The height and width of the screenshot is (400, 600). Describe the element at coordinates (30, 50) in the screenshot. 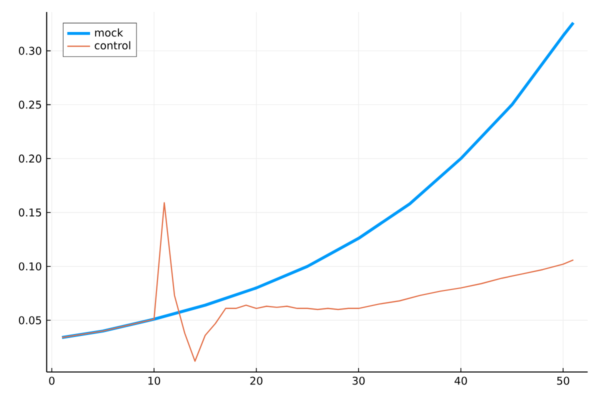

I see `y-tick-label: 0.30` at that location.